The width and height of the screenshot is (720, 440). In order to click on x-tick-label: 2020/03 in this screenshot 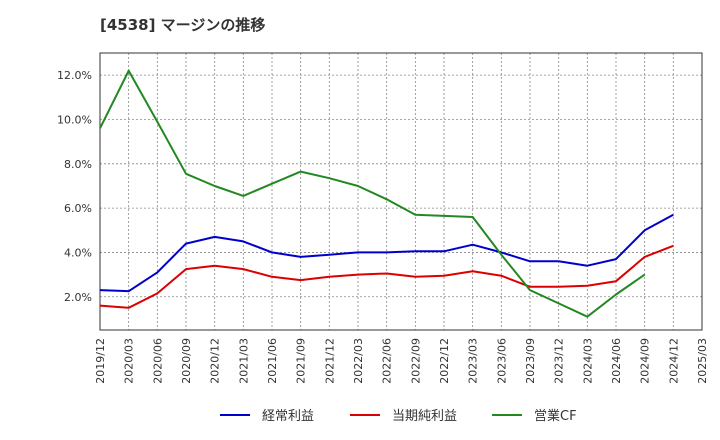, I will do `click(129, 361)`.